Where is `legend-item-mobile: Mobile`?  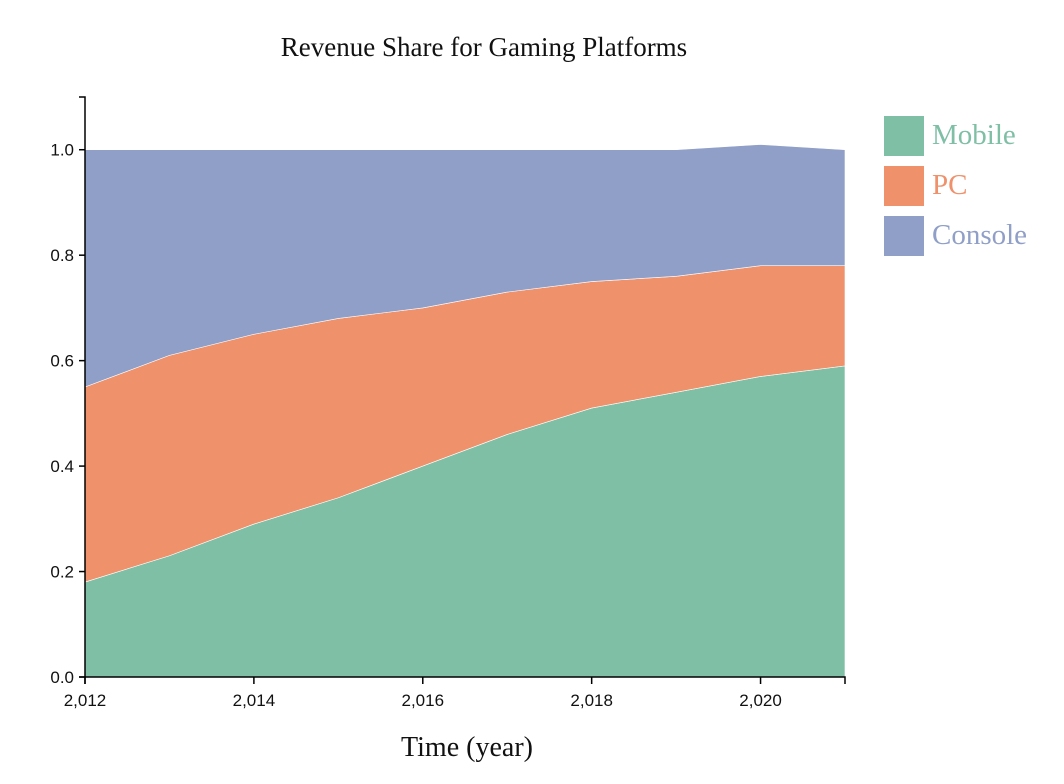 legend-item-mobile: Mobile is located at coordinates (950, 136).